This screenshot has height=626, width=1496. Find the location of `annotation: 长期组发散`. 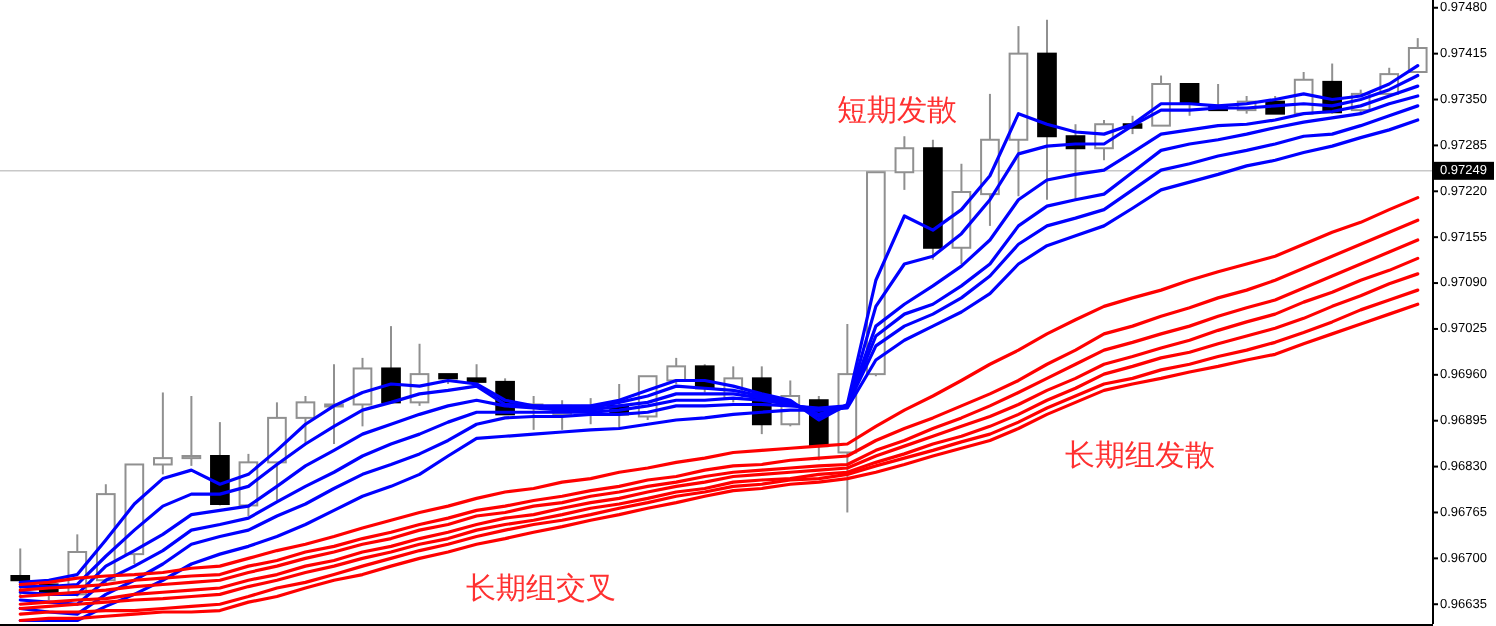

annotation: 长期组发散 is located at coordinates (1139, 455).